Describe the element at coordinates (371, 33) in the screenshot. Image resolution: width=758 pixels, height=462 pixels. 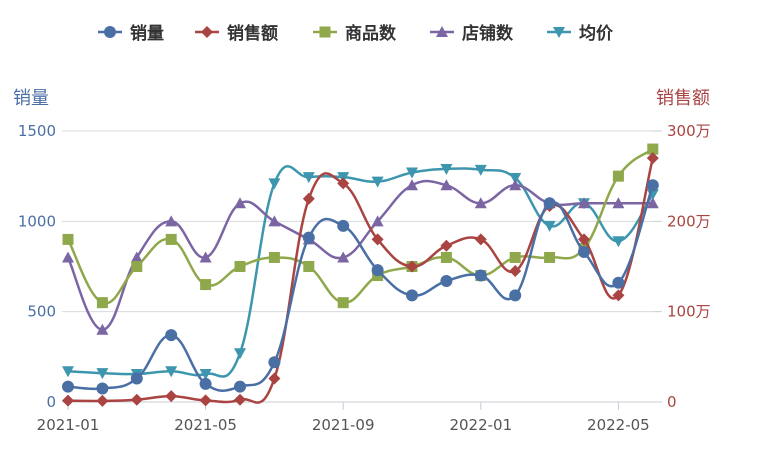
I see `legend-label: 商品数` at that location.